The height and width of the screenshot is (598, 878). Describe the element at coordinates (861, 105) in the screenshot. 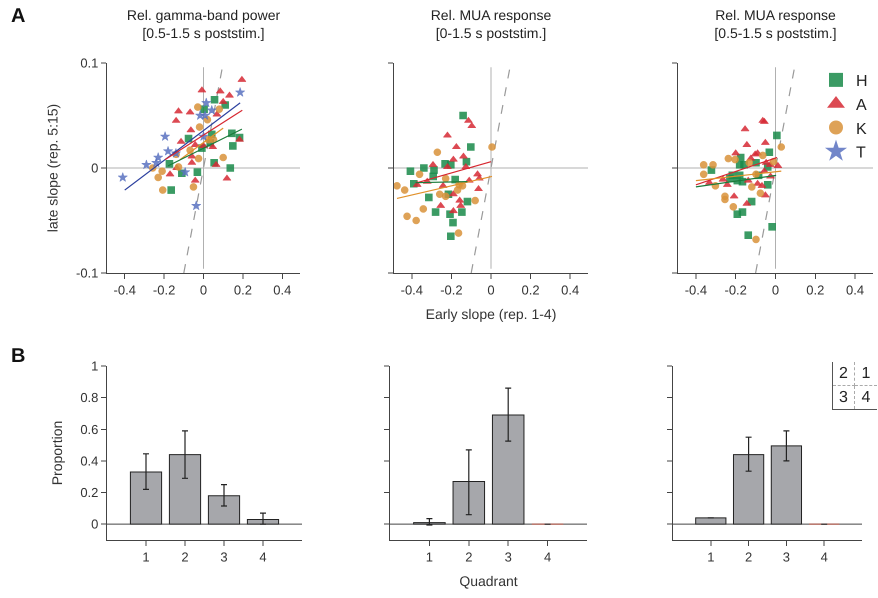

I see `legend-label: A` at that location.